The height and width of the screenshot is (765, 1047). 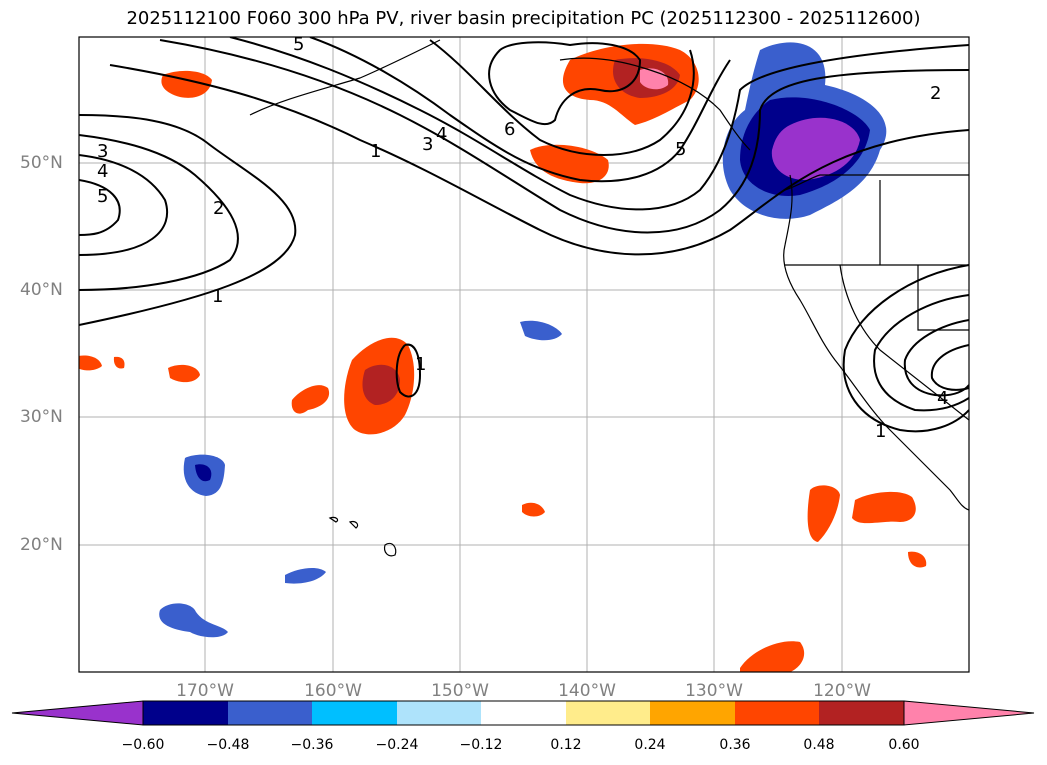 What do you see at coordinates (509, 129) in the screenshot?
I see `contour-label-6: 6` at bounding box center [509, 129].